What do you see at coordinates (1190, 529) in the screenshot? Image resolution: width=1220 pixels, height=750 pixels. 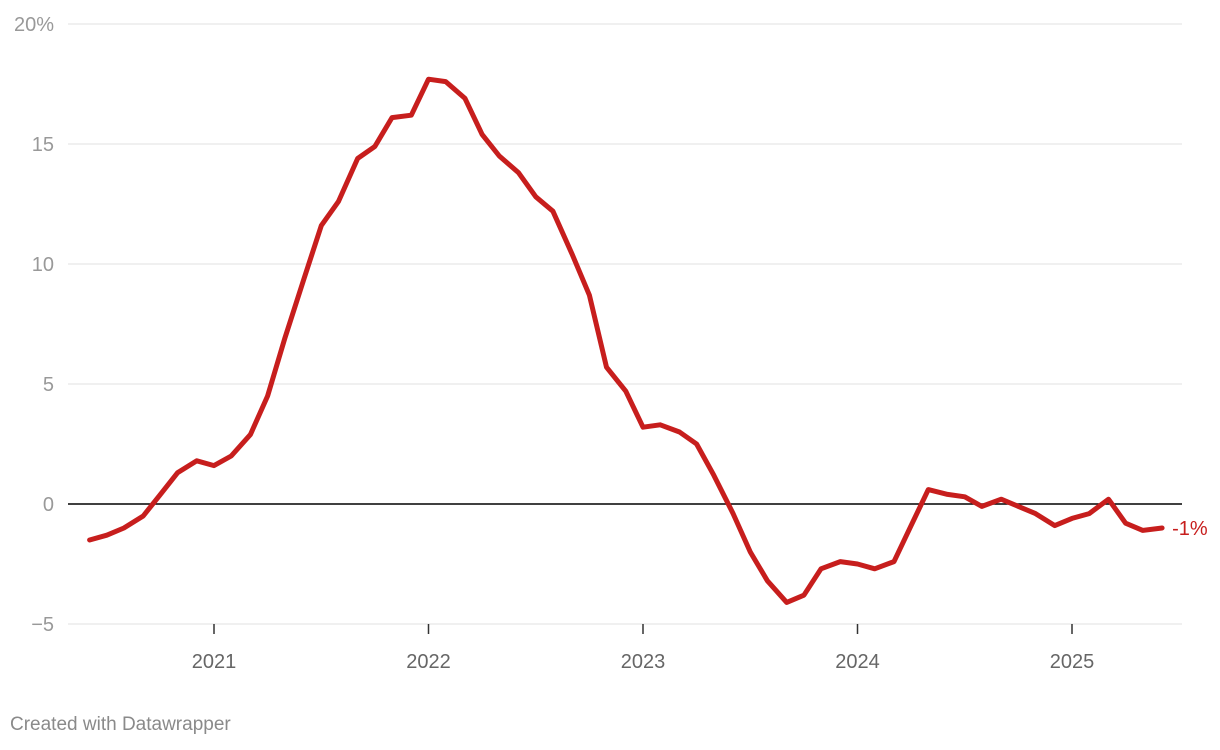 I see `end-value-label: -1%` at bounding box center [1190, 529].